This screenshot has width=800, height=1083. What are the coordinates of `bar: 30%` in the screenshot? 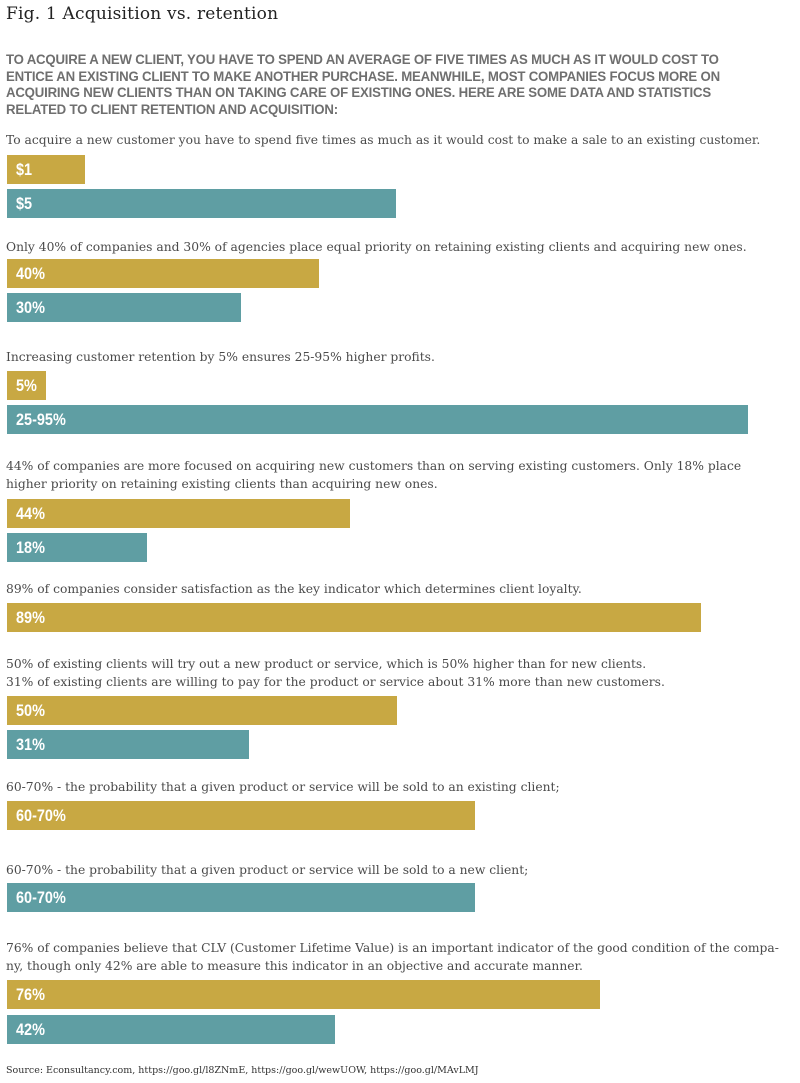 It's located at (124, 307).